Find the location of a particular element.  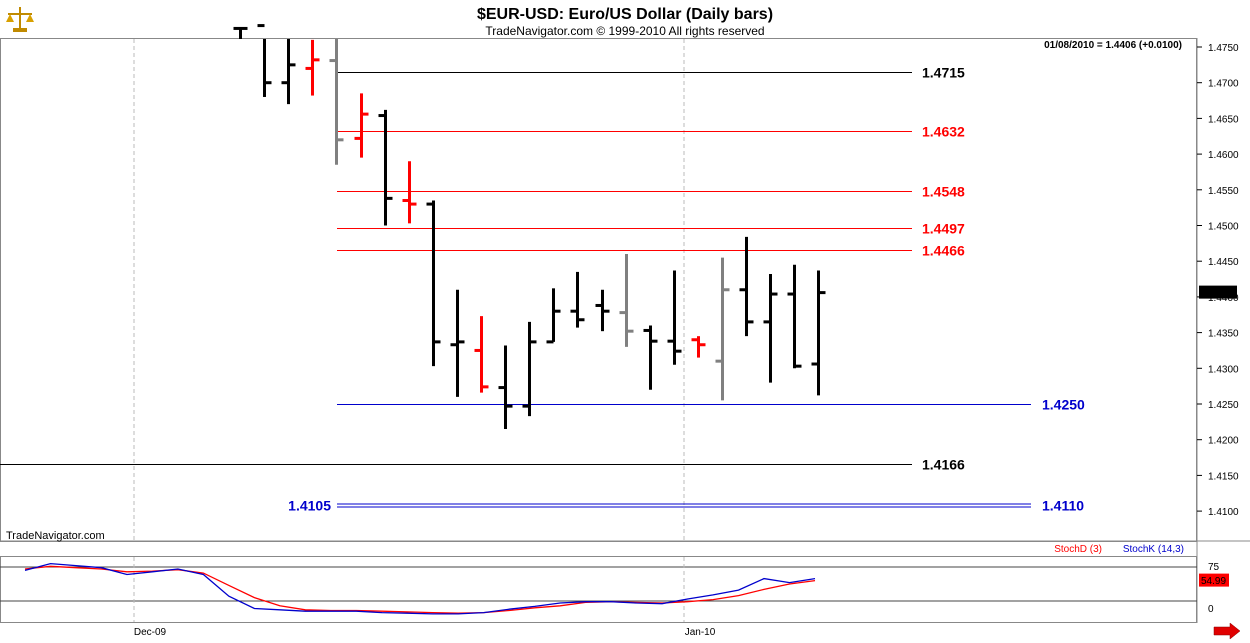

current-price-tag is located at coordinates (1218, 292).